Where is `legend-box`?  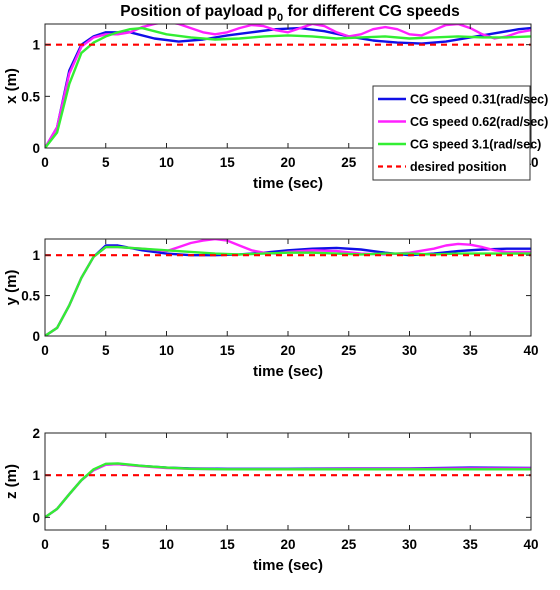 legend-box is located at coordinates (451, 133).